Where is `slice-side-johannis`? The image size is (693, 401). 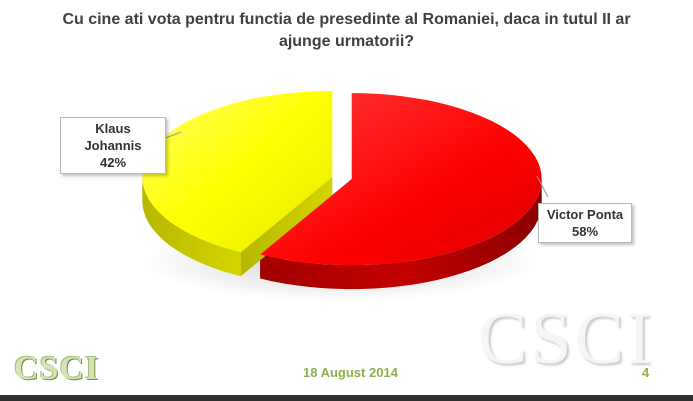 slice-side-johannis is located at coordinates (191, 226).